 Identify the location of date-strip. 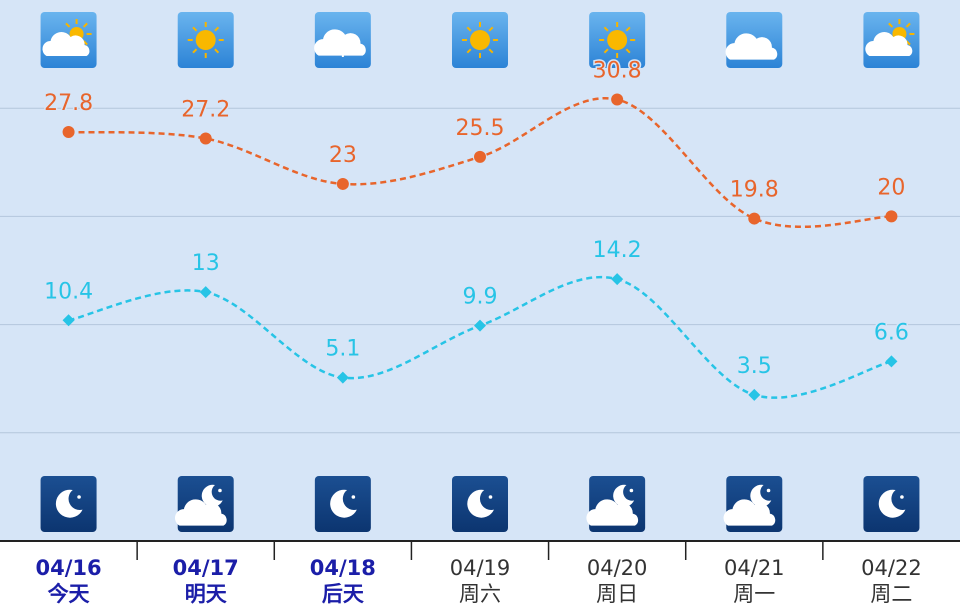
(480, 578).